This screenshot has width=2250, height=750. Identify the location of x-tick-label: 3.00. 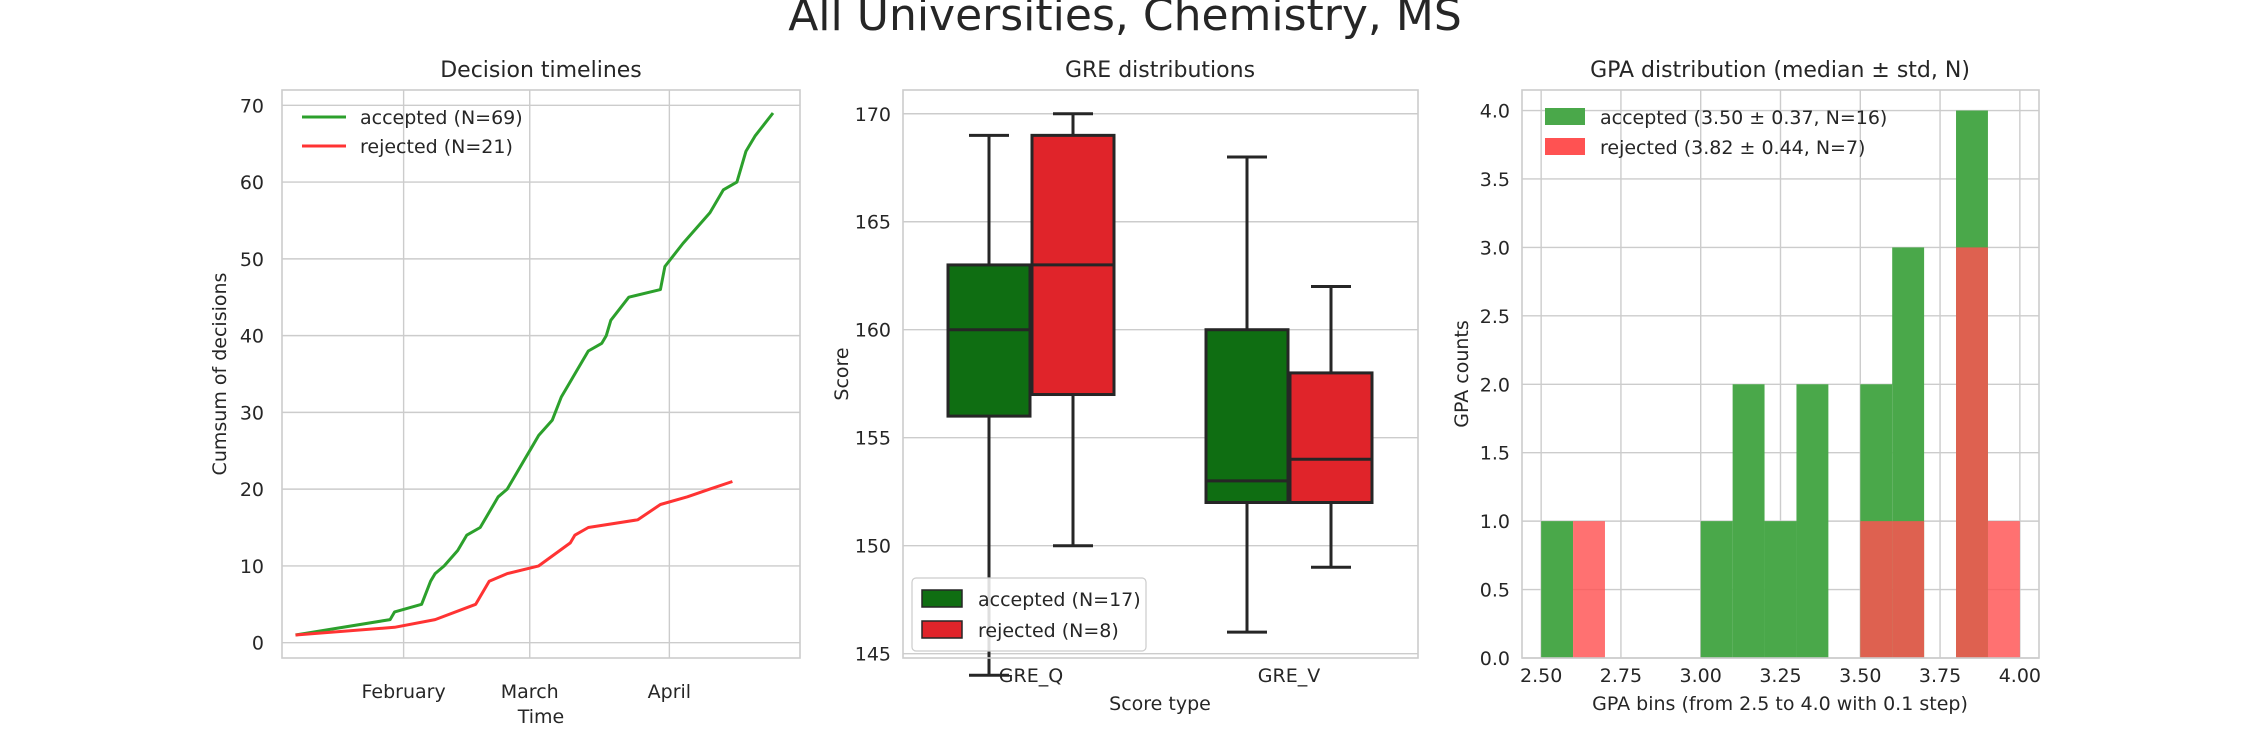
(1701, 676).